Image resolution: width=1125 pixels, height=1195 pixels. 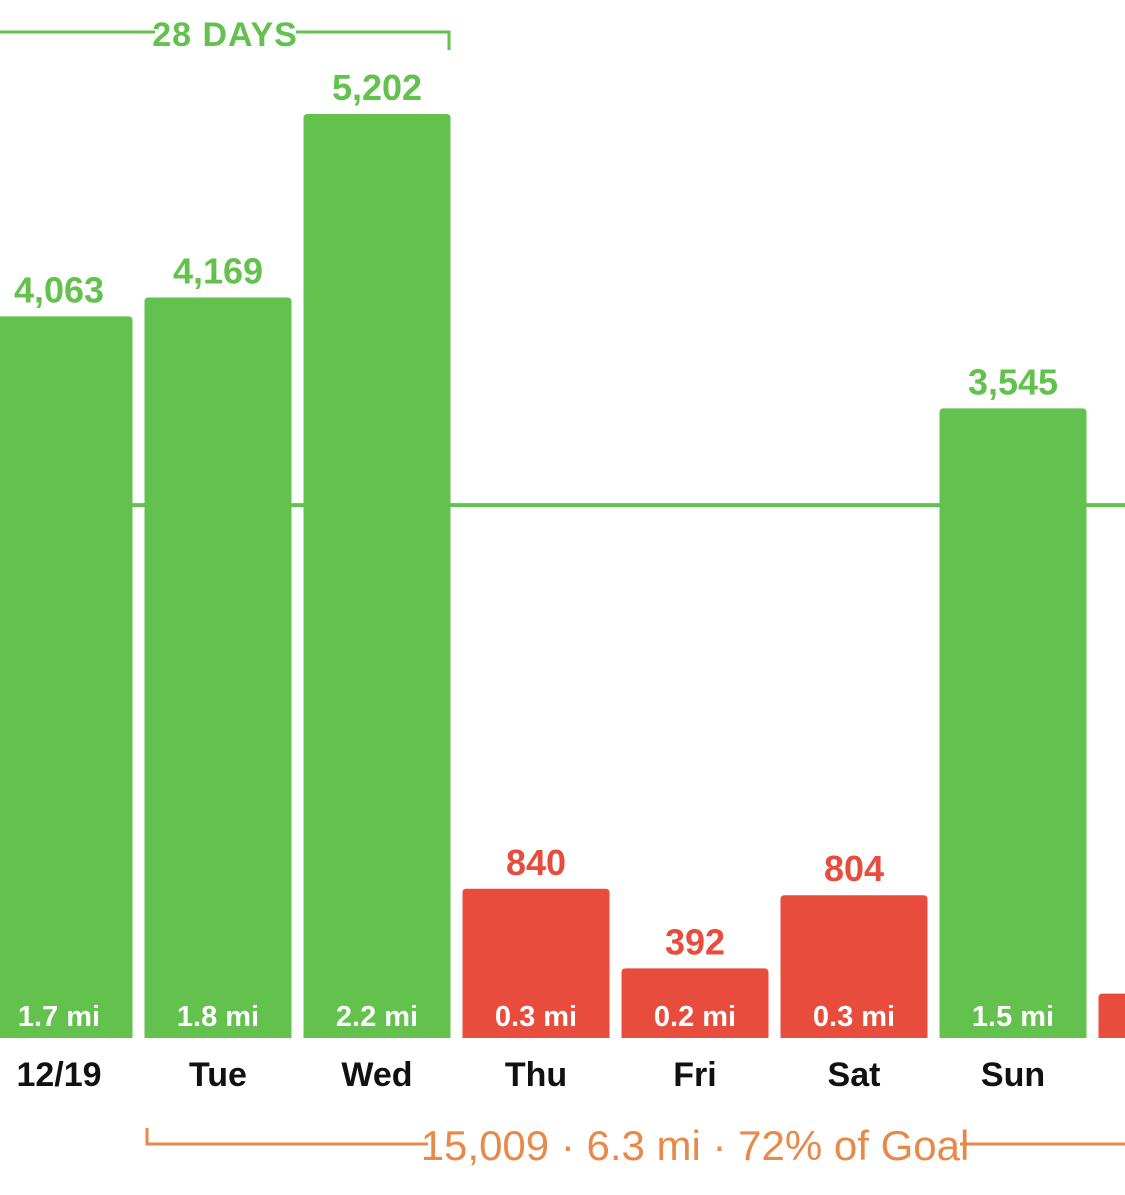 I want to click on x-tick-label: Tue, so click(x=218, y=1075).